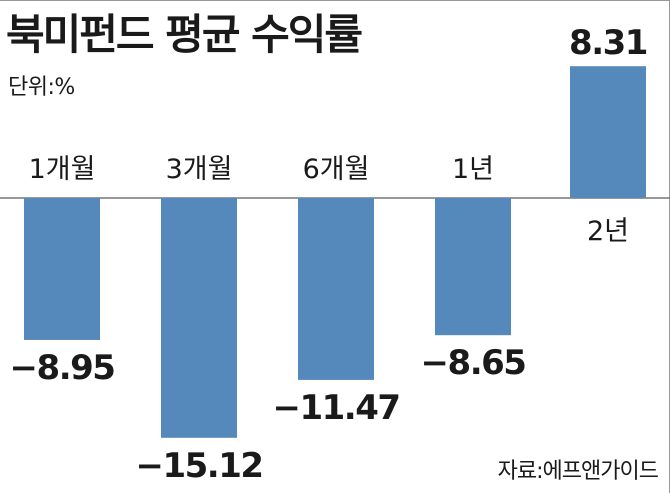 This screenshot has width=670, height=493. What do you see at coordinates (335, 408) in the screenshot?
I see `value-label-2: −11.47` at bounding box center [335, 408].